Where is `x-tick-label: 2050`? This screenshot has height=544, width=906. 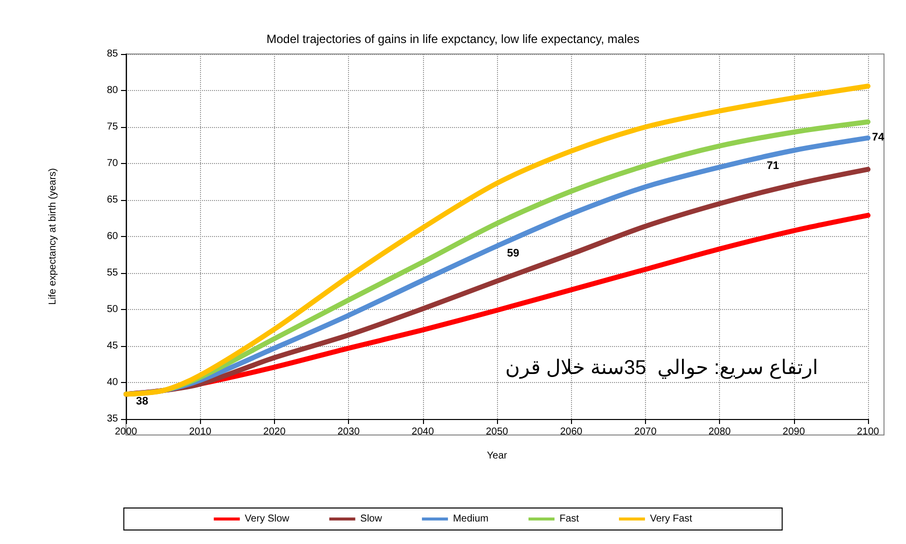
x-tick-label: 2050 is located at coordinates (497, 432).